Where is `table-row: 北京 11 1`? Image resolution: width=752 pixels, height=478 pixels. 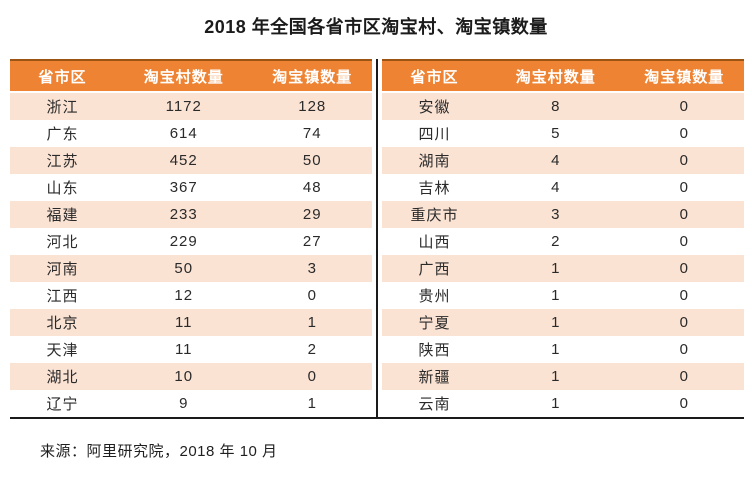
table-row: 北京 11 1 is located at coordinates (191, 322).